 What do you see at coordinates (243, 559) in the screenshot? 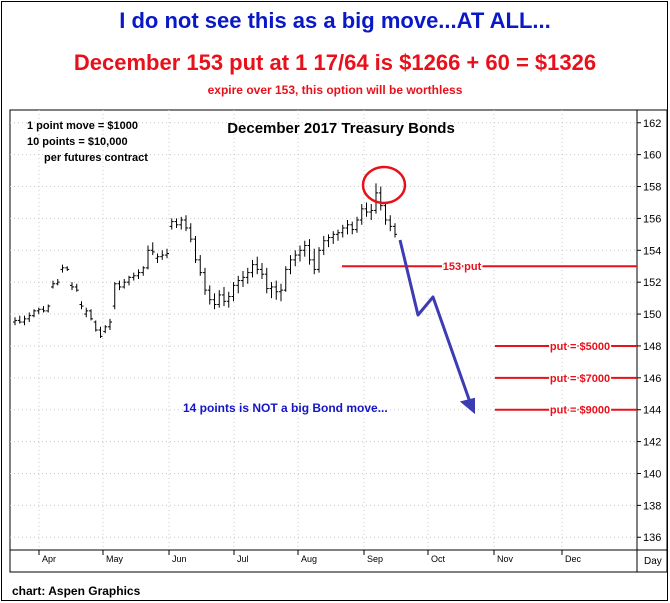
I see `x-tick-label: Jul` at bounding box center [243, 559].